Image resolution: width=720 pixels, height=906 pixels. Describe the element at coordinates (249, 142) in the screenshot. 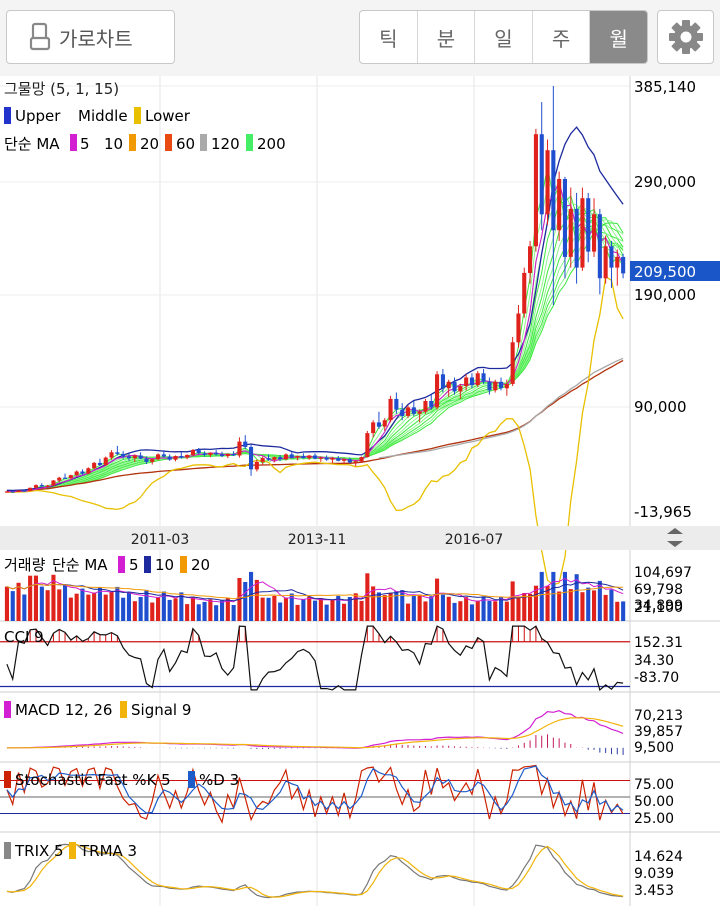

I see `legend-swatch-ma120` at that location.